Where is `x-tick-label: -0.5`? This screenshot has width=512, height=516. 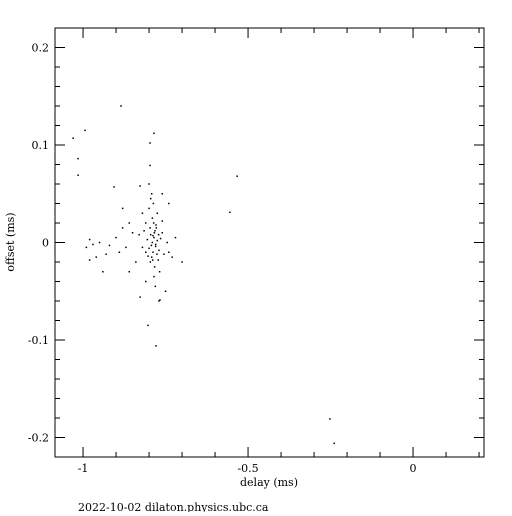 x-tick-label: -0.5 is located at coordinates (247, 468).